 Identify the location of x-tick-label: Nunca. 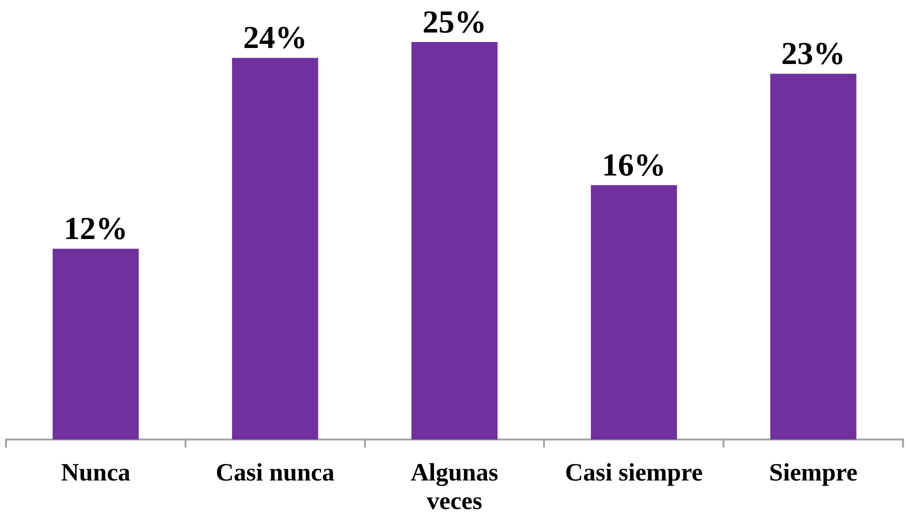
(95, 472).